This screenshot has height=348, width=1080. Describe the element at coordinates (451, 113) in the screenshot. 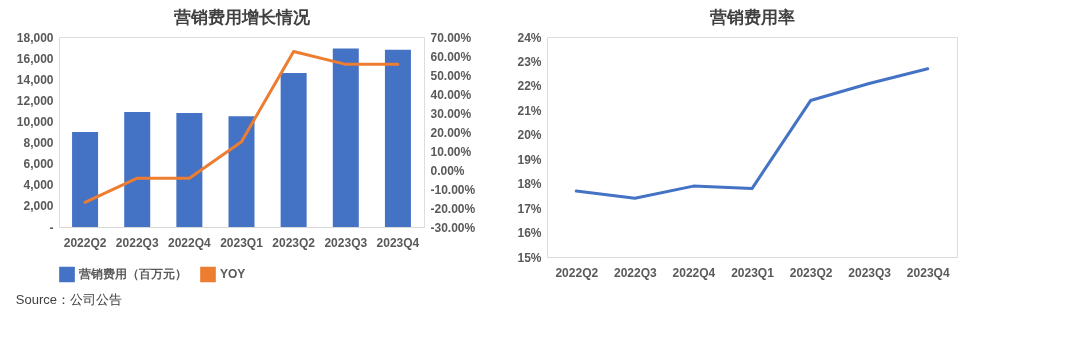

I see `y2-tick-label: 30.00%` at that location.